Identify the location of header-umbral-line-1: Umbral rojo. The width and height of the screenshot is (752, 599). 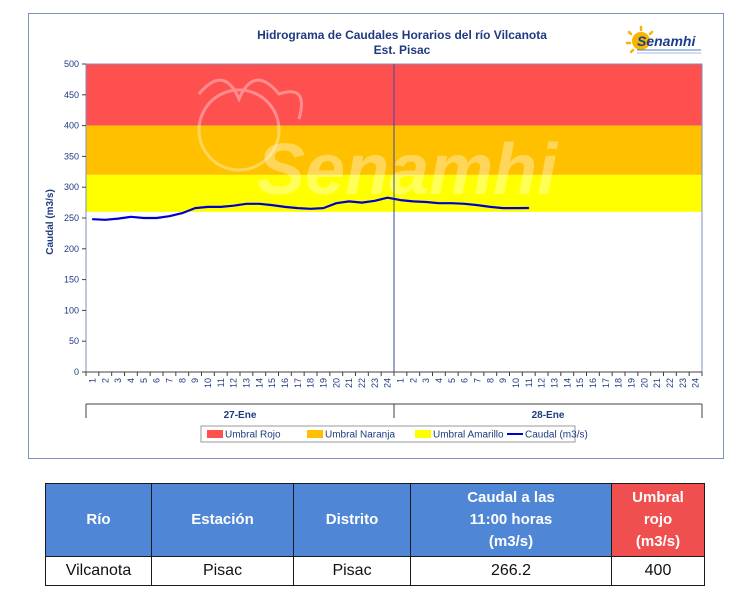
(658, 508).